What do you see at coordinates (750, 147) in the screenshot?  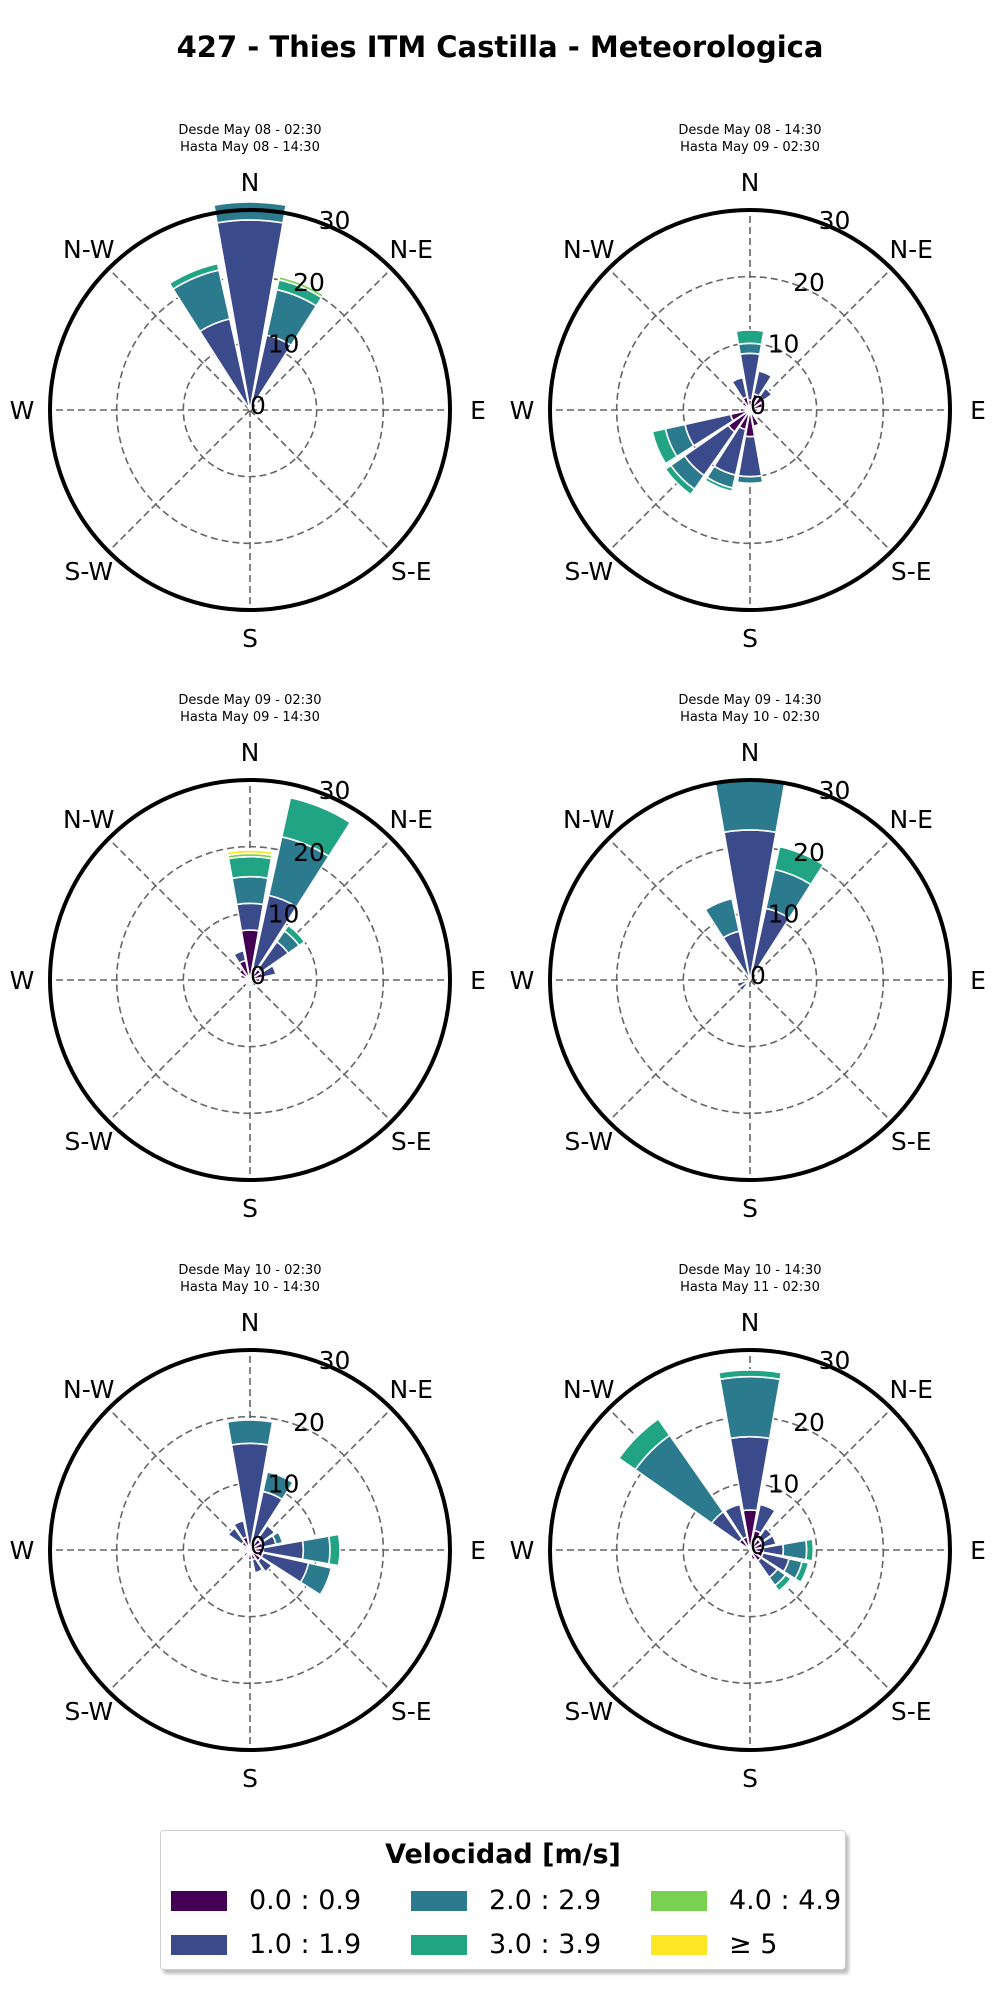 I see `panel-subtitle-line: Hasta May 09 - 02:30` at bounding box center [750, 147].